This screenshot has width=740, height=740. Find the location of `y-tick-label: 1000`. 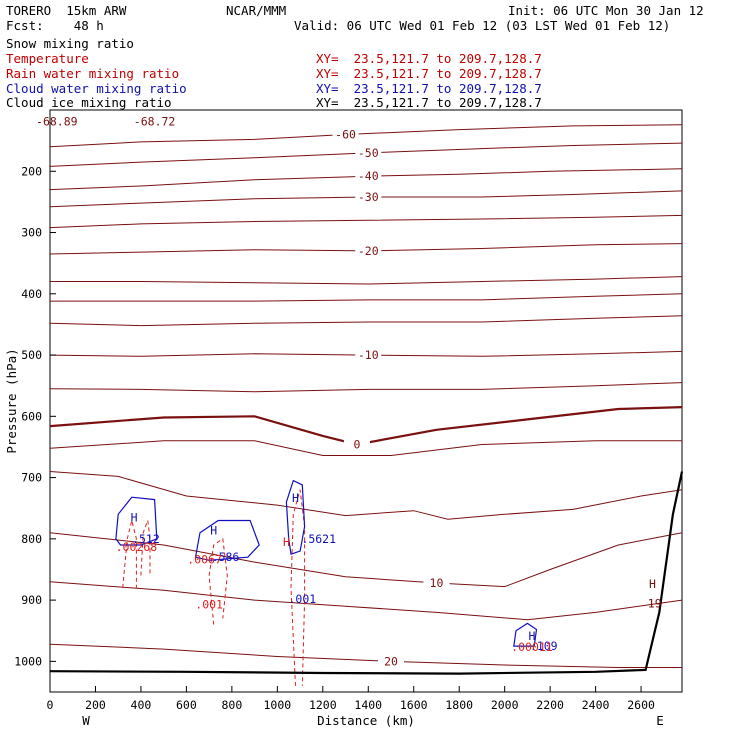

y-tick-label: 1000 is located at coordinates (28, 661).